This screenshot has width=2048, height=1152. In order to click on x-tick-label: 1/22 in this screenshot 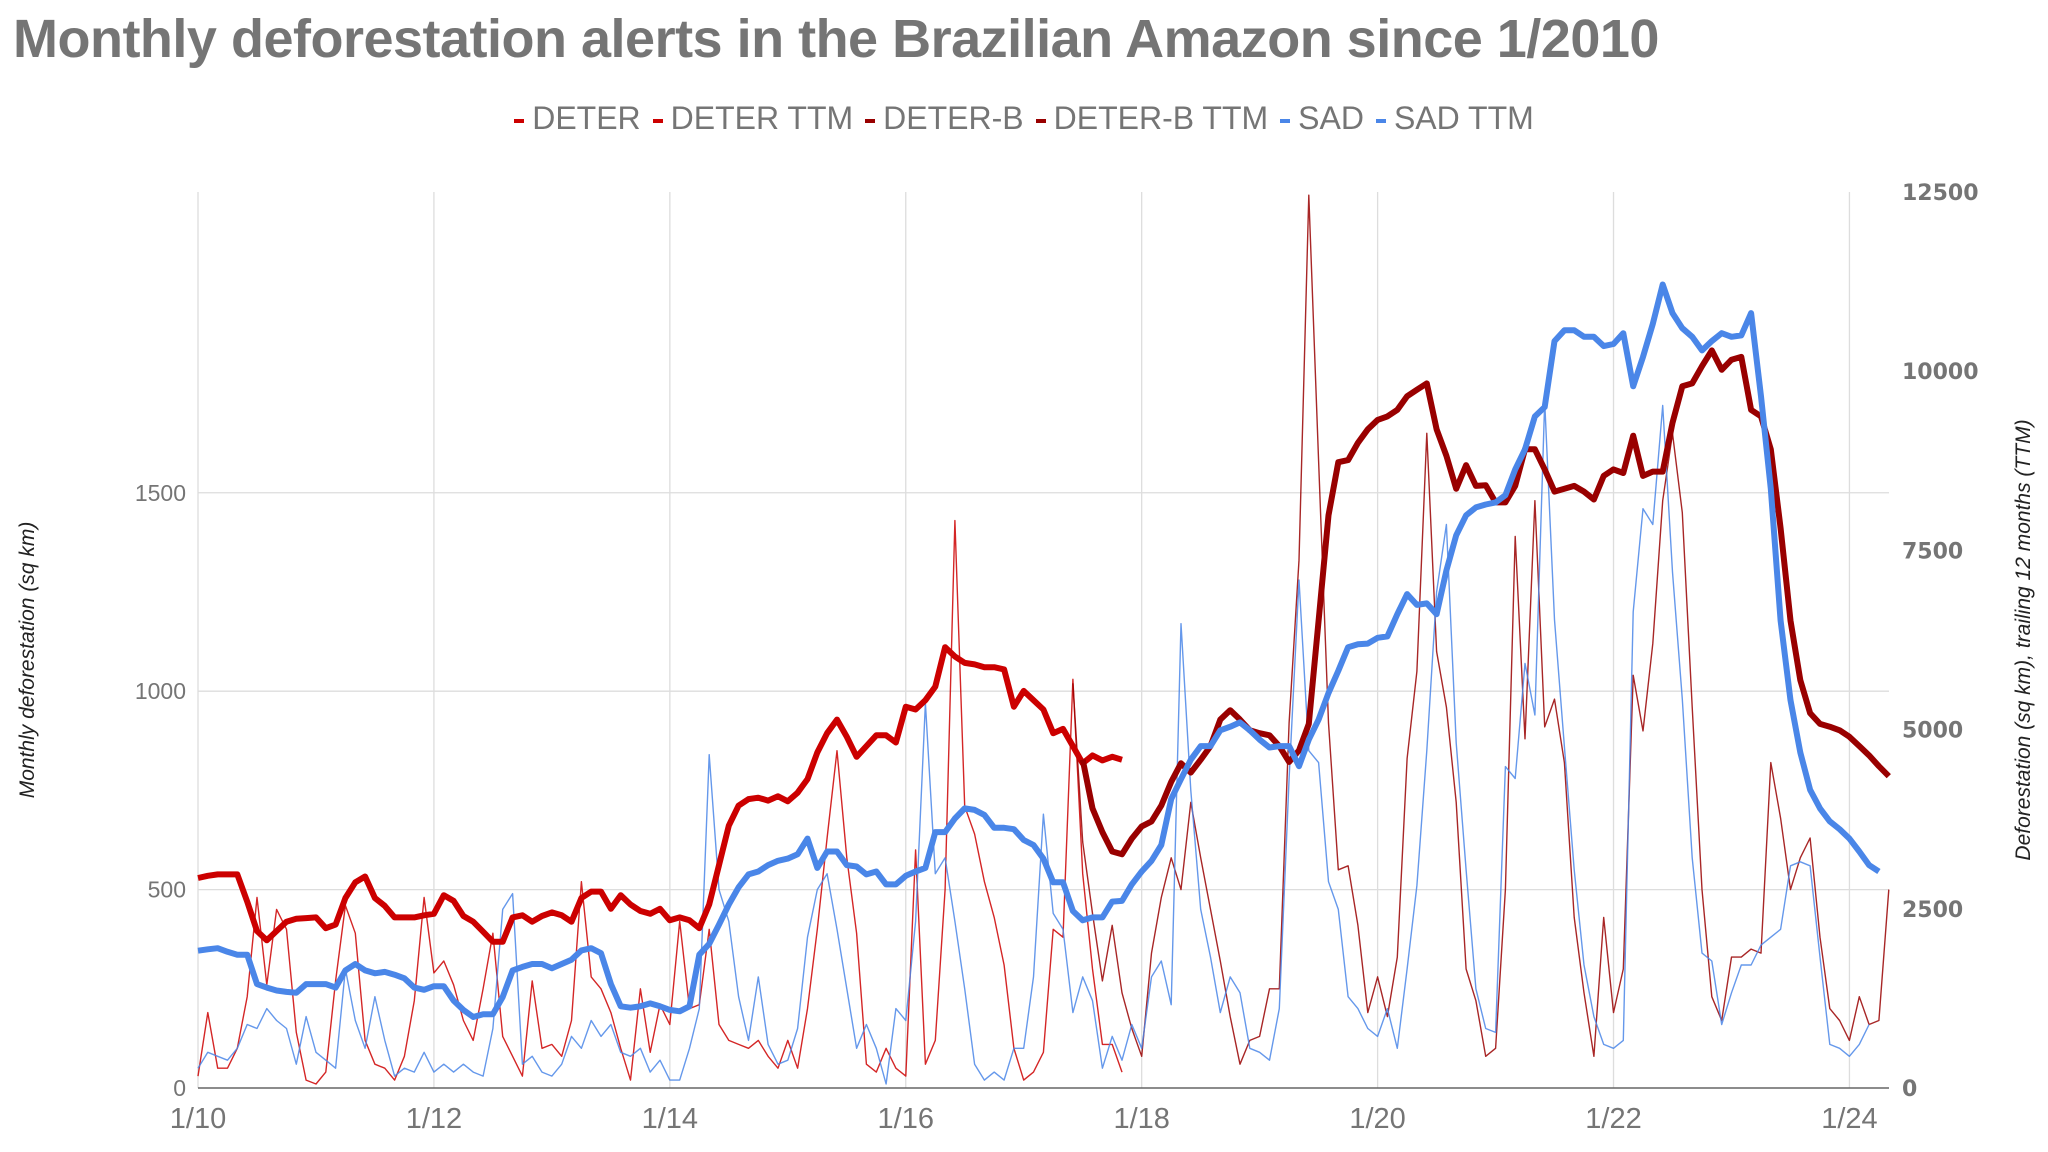, I will do `click(1613, 1119)`.